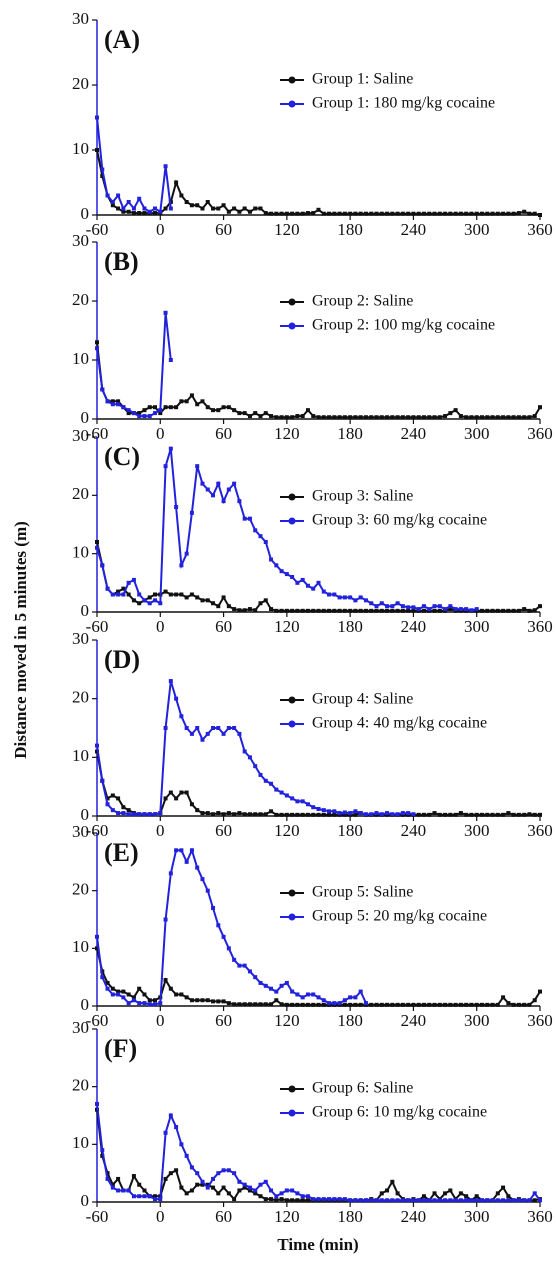 Image resolution: width=556 pixels, height=1264 pixels. Describe the element at coordinates (362, 699) in the screenshot. I see `legend-label: Group 4: Saline` at that location.